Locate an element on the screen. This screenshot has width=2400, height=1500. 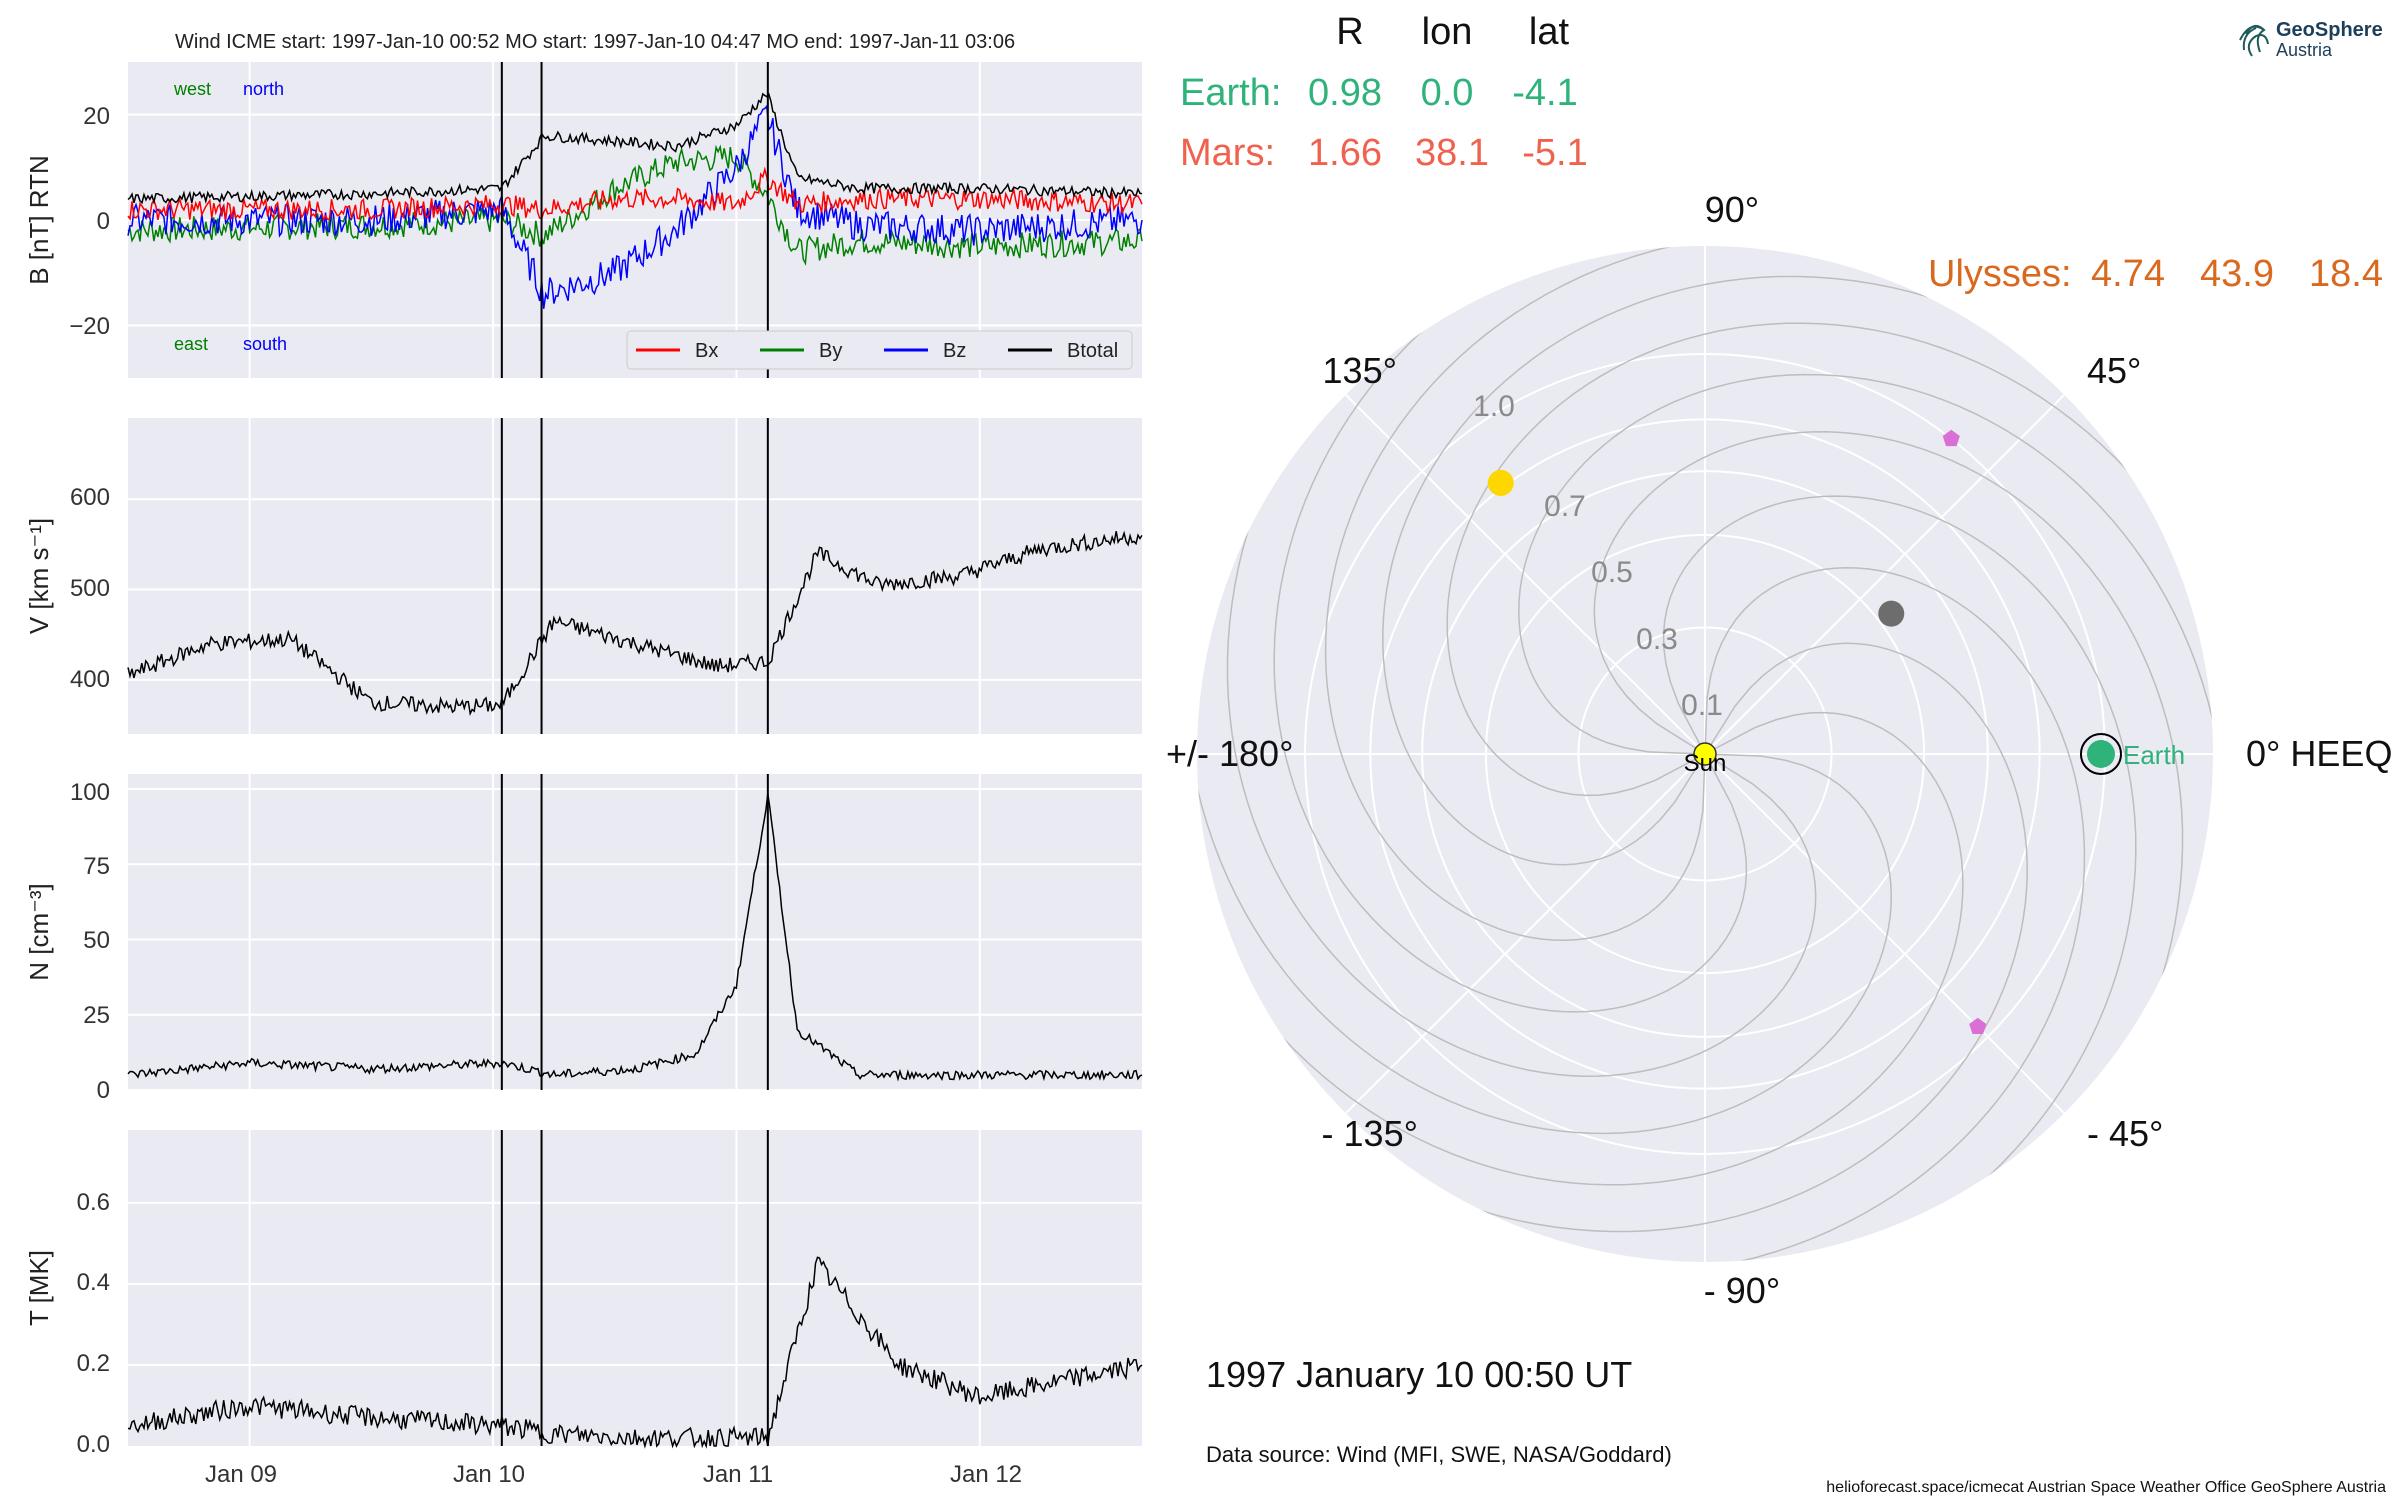
b-ytick: 20 is located at coordinates (96, 116).